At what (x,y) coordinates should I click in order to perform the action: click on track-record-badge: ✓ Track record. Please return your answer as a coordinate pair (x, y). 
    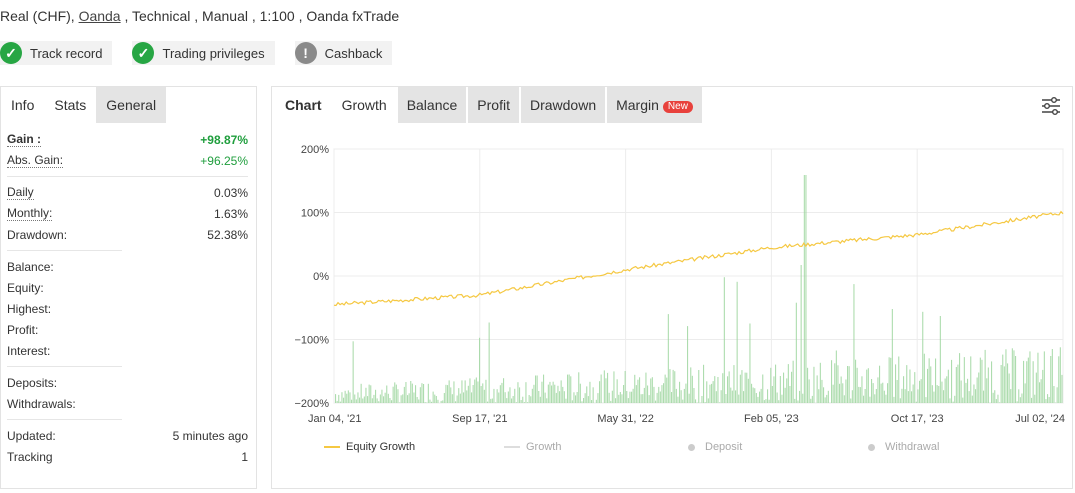
    Looking at the image, I should click on (56, 53).